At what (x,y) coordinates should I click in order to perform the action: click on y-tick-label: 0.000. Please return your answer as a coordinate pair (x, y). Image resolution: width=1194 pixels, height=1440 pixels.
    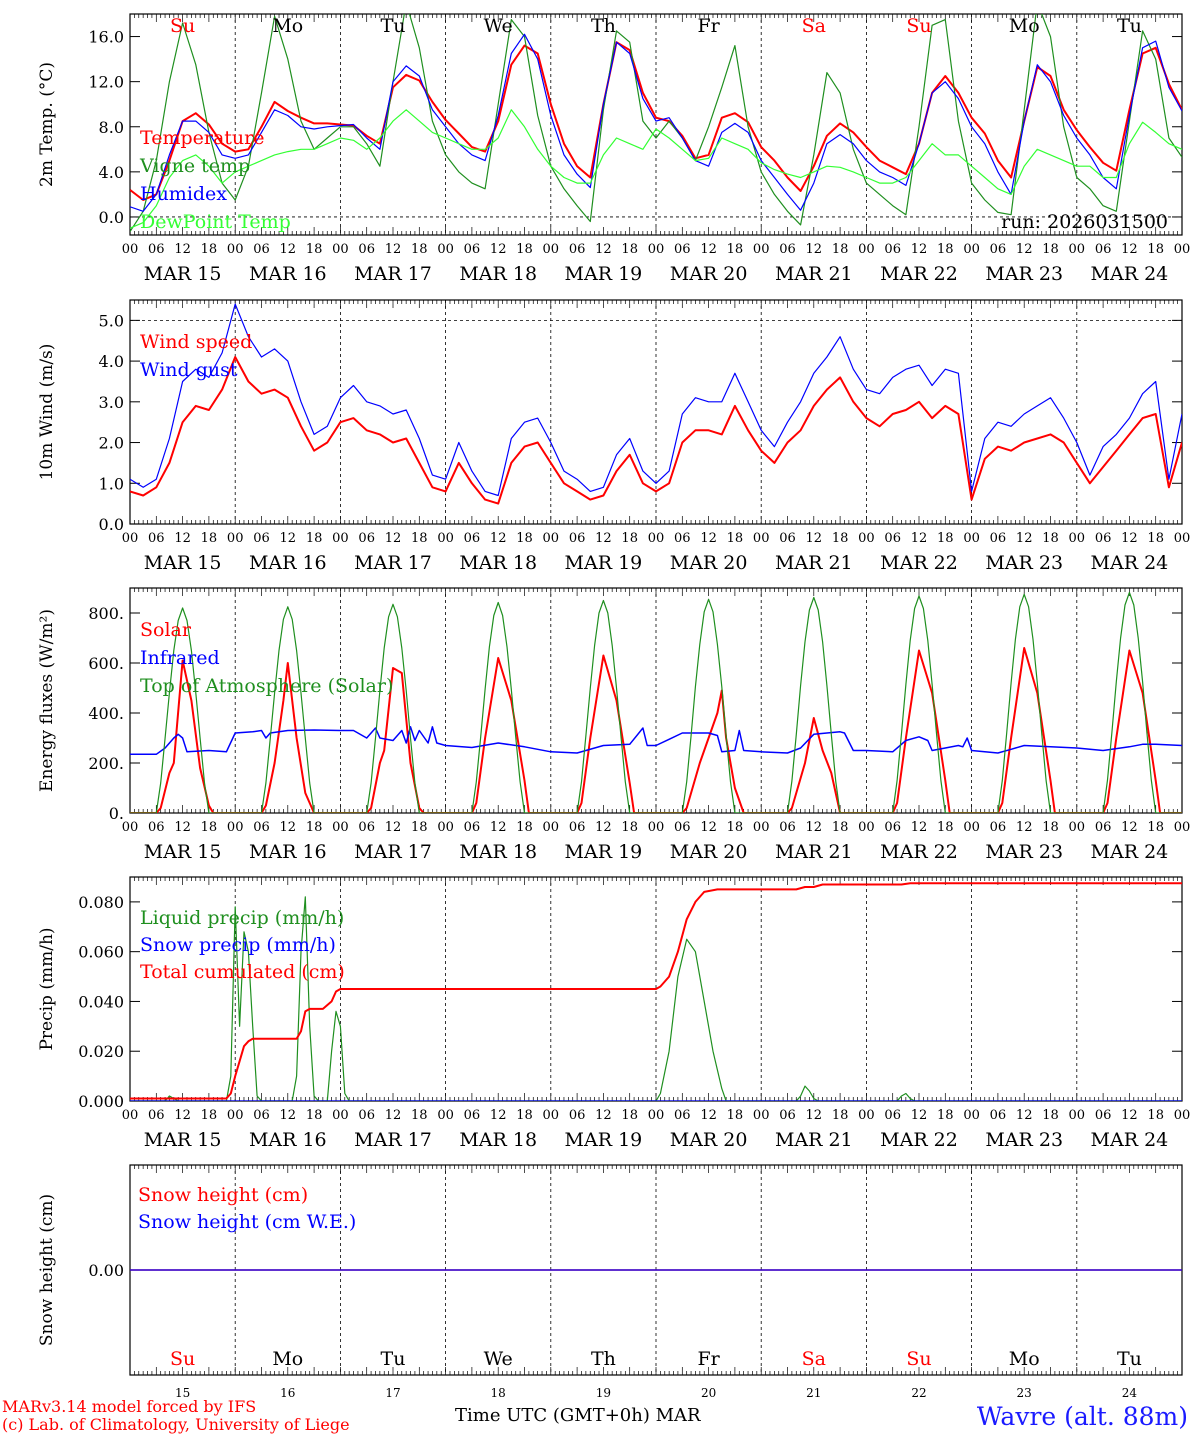
    Looking at the image, I should click on (101, 1101).